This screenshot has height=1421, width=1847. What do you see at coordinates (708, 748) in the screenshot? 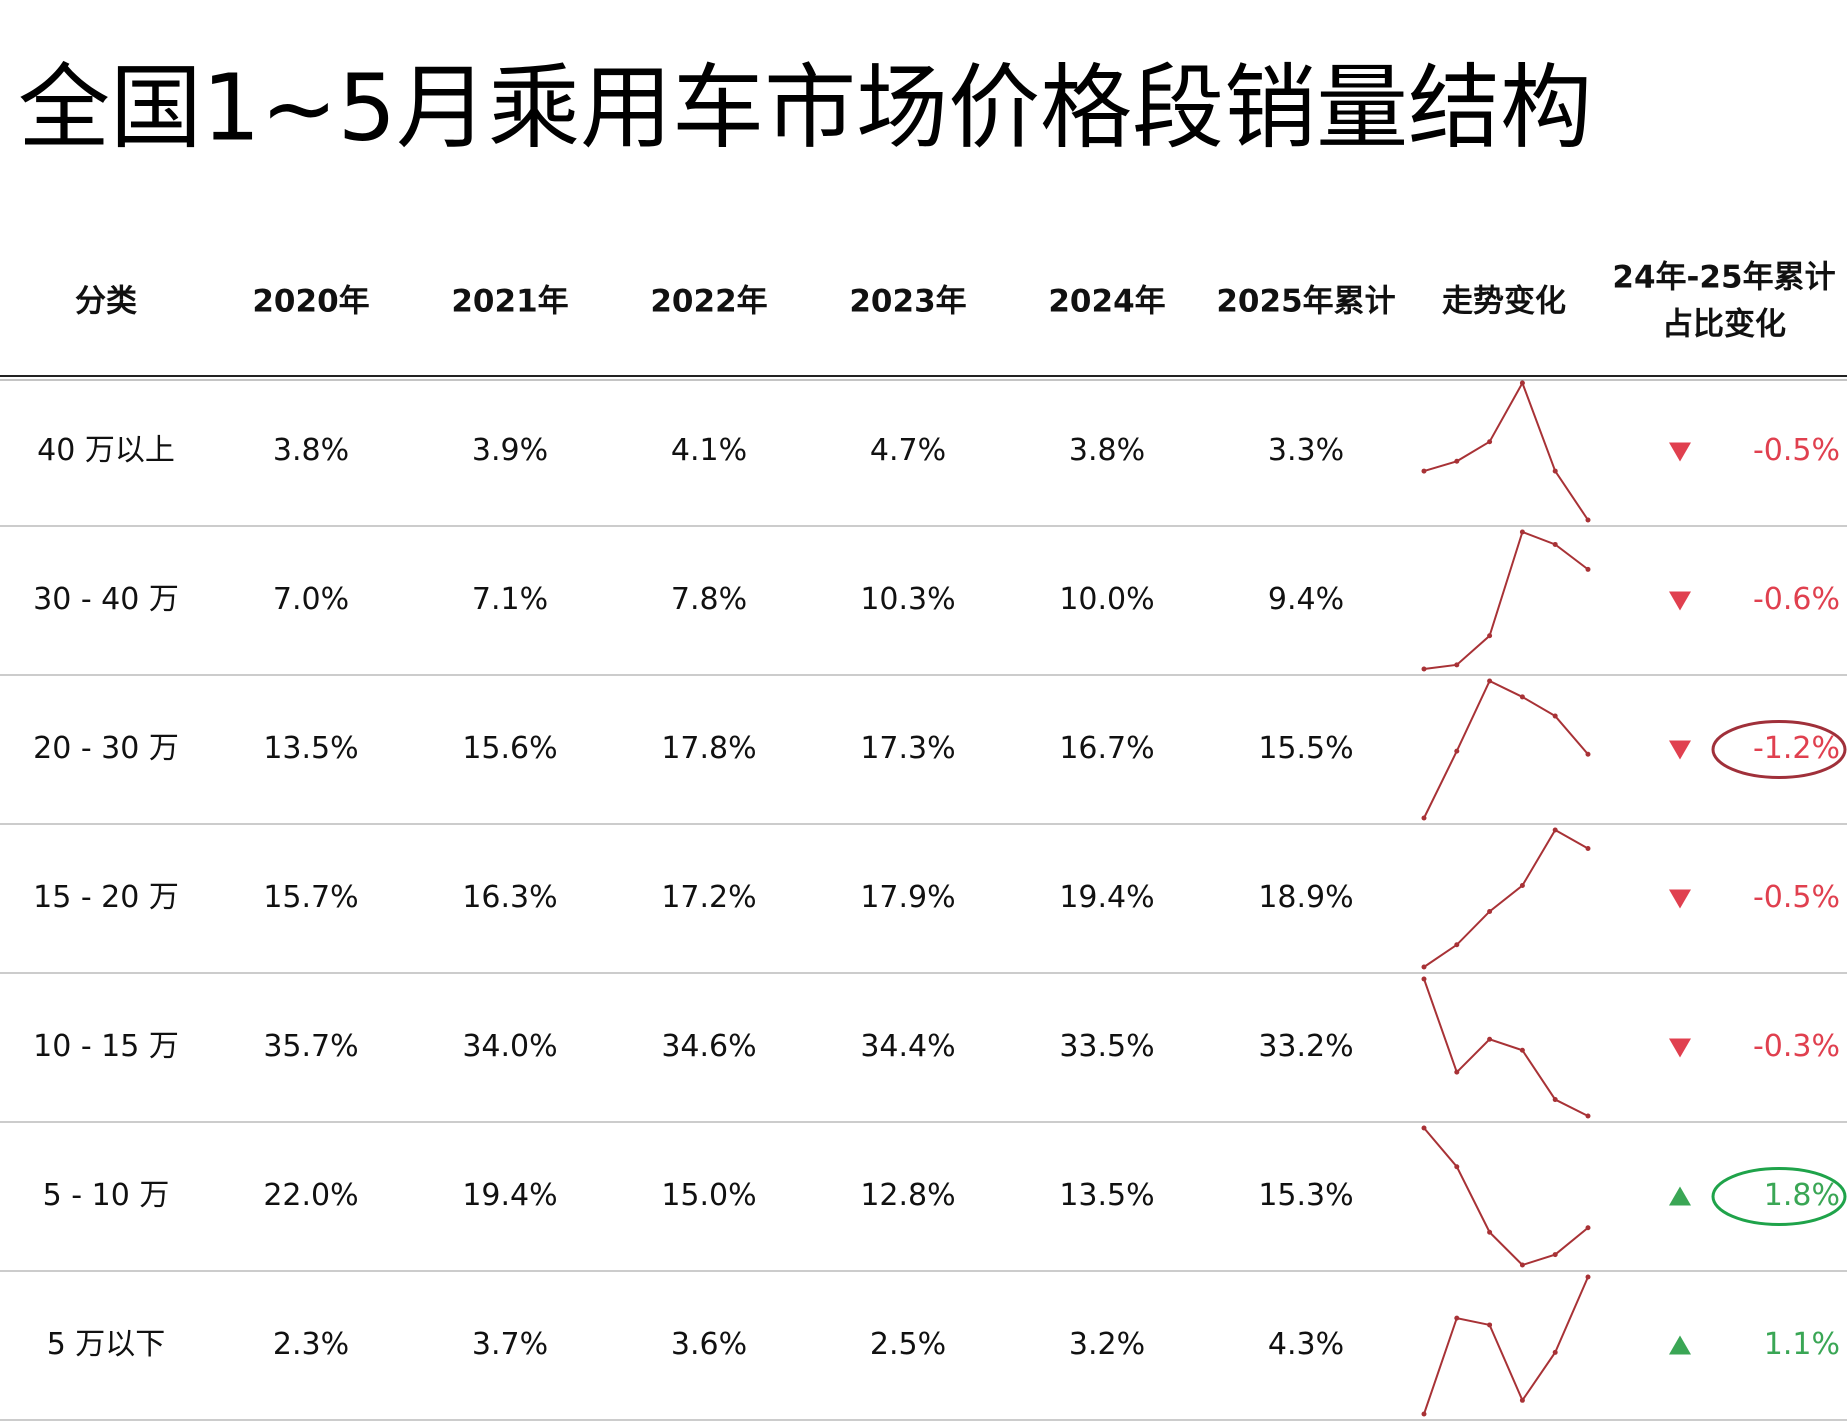
I see `value-cell: 17.8%` at bounding box center [708, 748].